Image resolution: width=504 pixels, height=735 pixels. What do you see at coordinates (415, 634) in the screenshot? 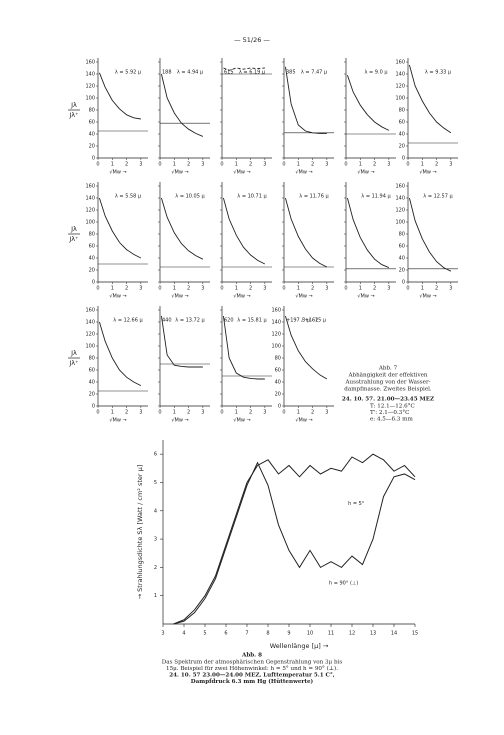
I see `x-tick-label: 15` at bounding box center [415, 634].